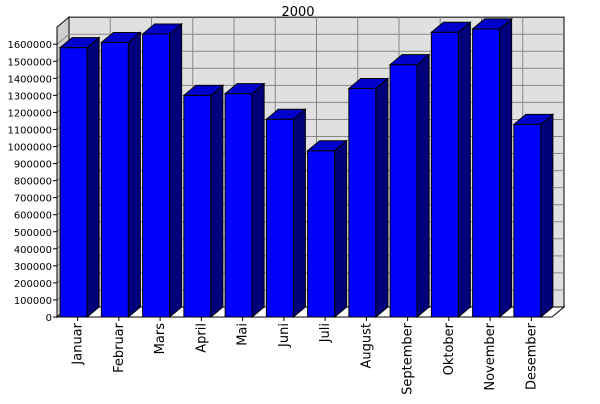 This screenshot has height=404, width=600. Describe the element at coordinates (49, 318) in the screenshot. I see `y-tick-label: 0` at that location.